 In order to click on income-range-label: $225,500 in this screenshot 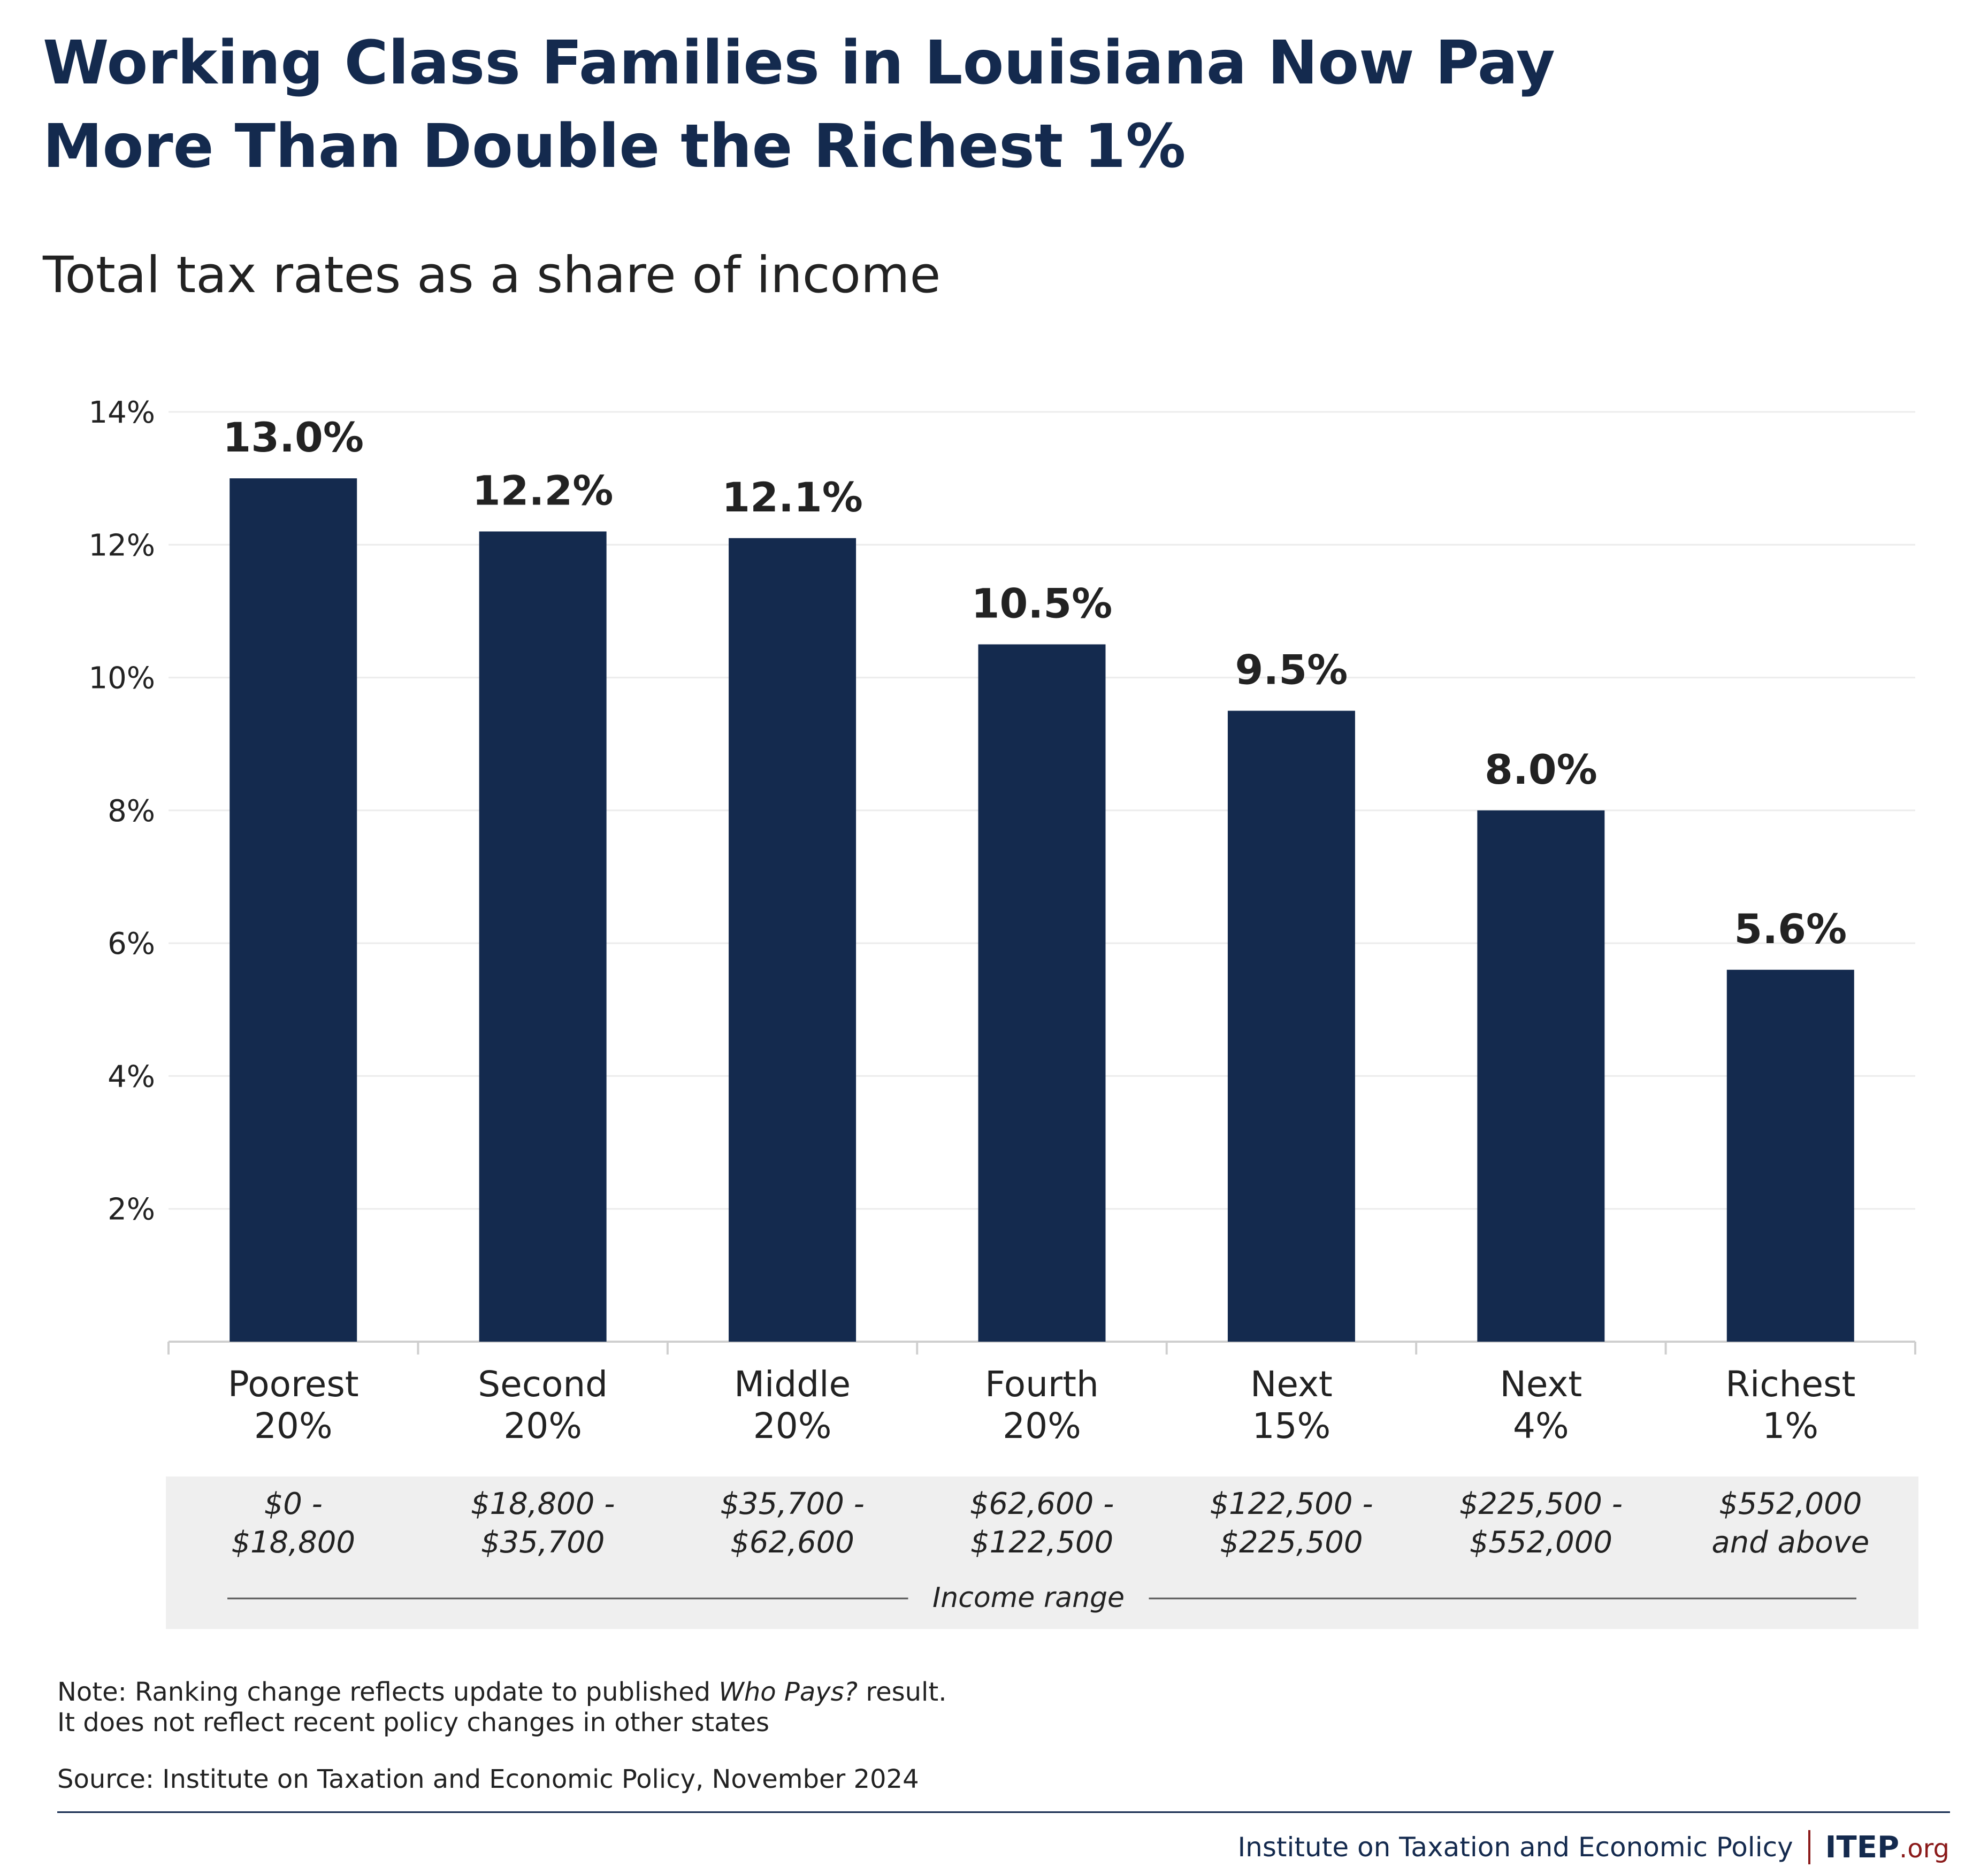, I will do `click(1291, 1542)`.